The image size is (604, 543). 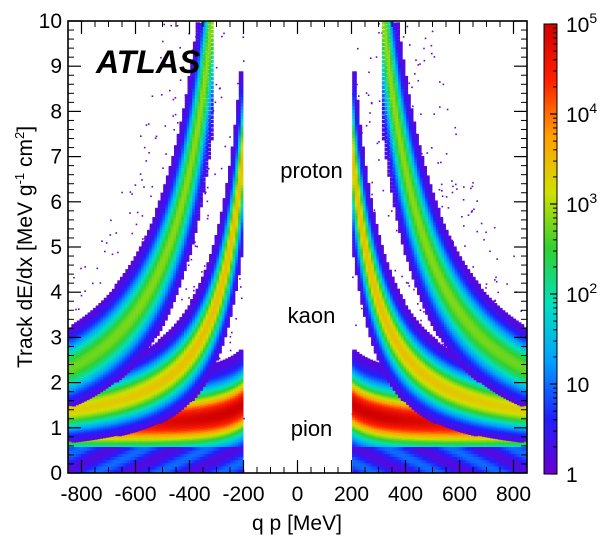 What do you see at coordinates (19, 179) in the screenshot?
I see `y-axis-title-exp1: -1` at bounding box center [19, 179].